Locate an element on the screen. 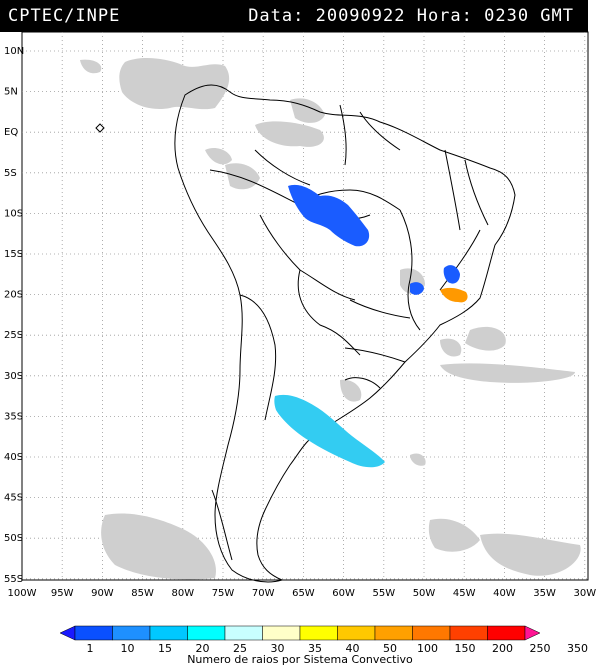  latitude-label: 20S is located at coordinates (13, 295).